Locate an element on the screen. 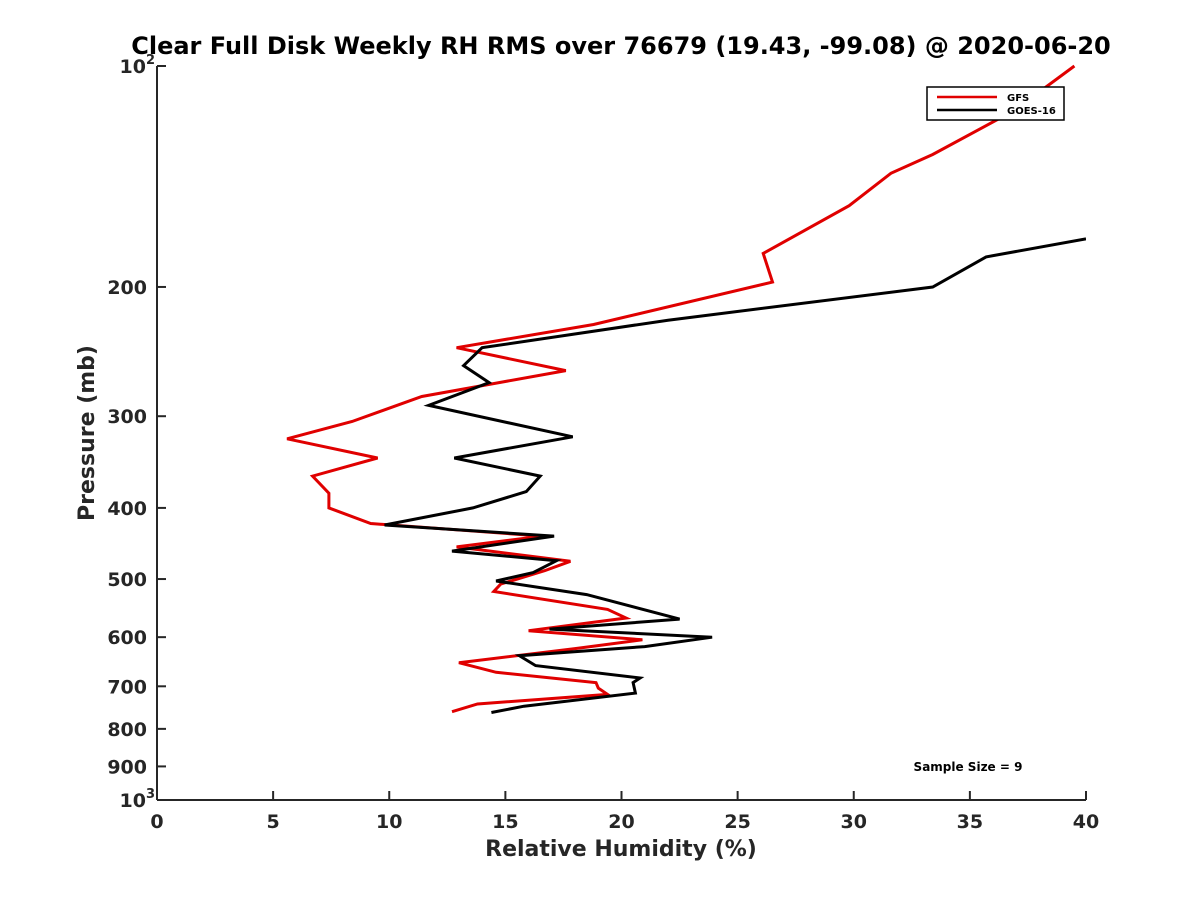  x-tick-label: 0 is located at coordinates (156, 822).